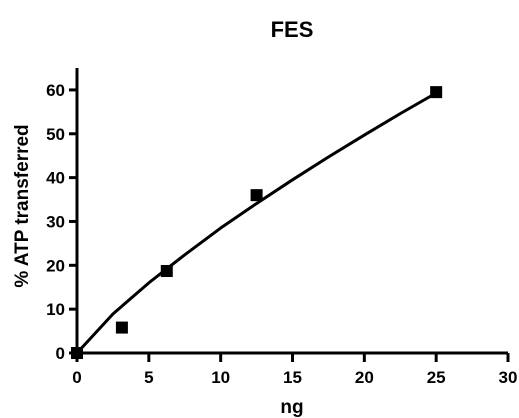 The width and height of the screenshot is (519, 418). I want to click on y-tick-label-1: 10, so click(55, 309).